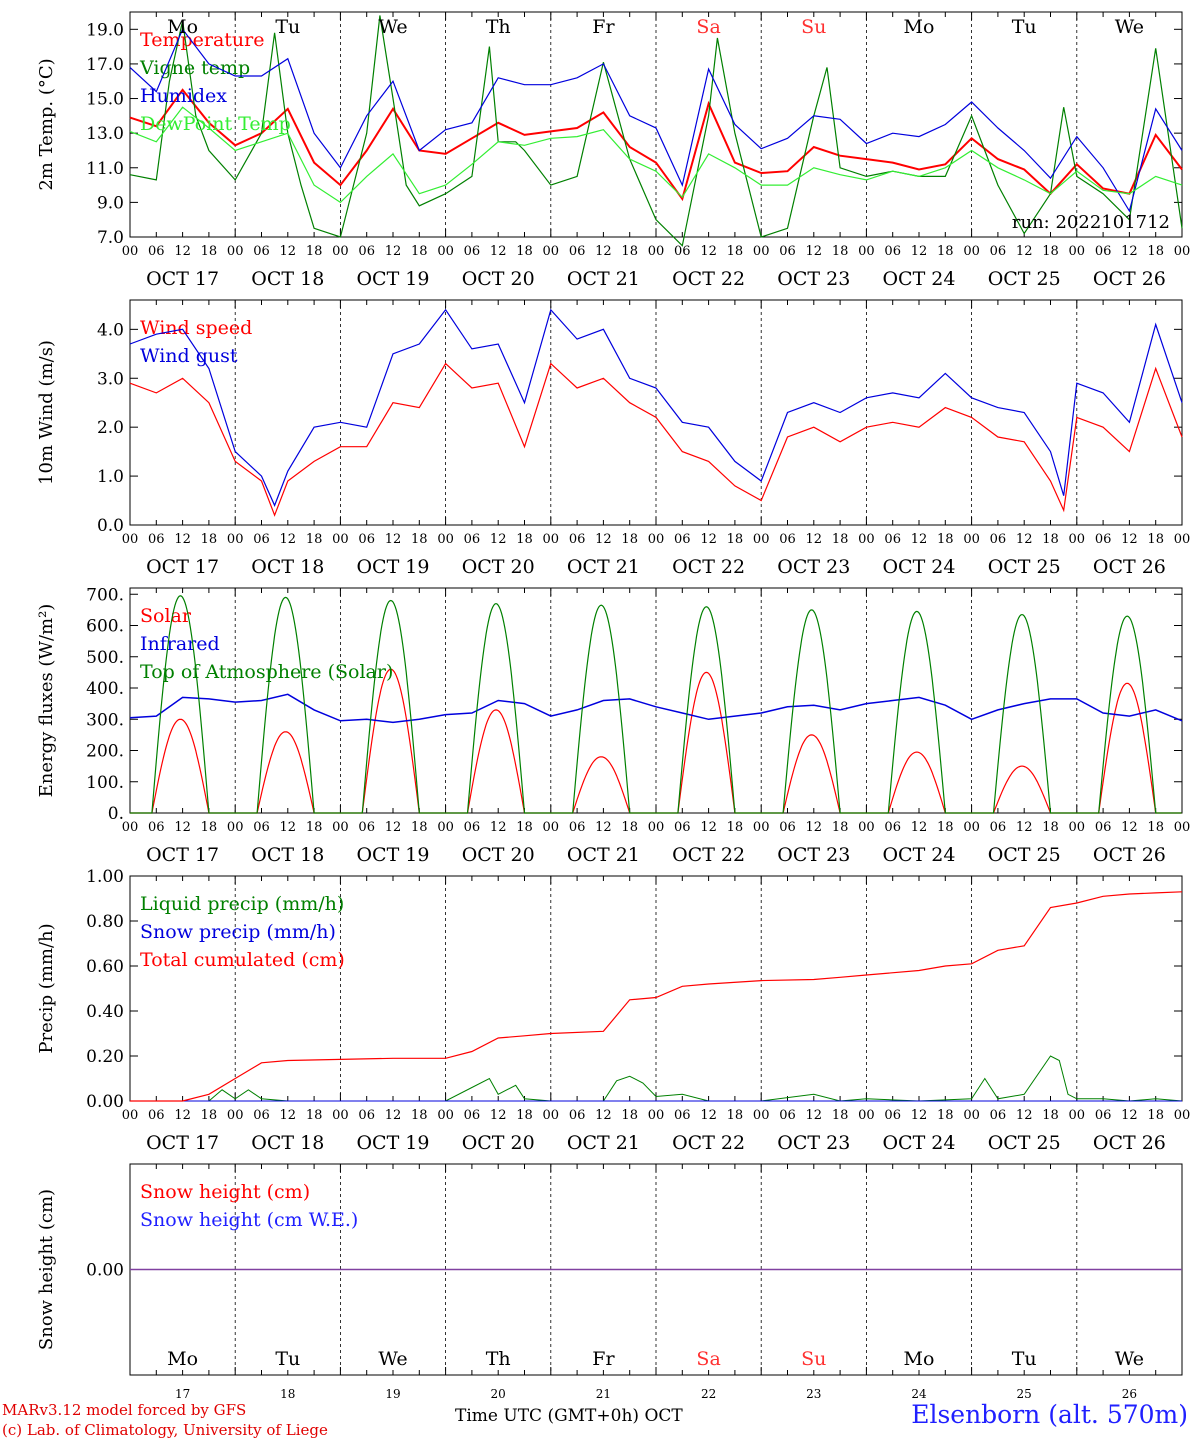  Describe the element at coordinates (656, 145) in the screenshot. I see `series-line-temperature` at that location.